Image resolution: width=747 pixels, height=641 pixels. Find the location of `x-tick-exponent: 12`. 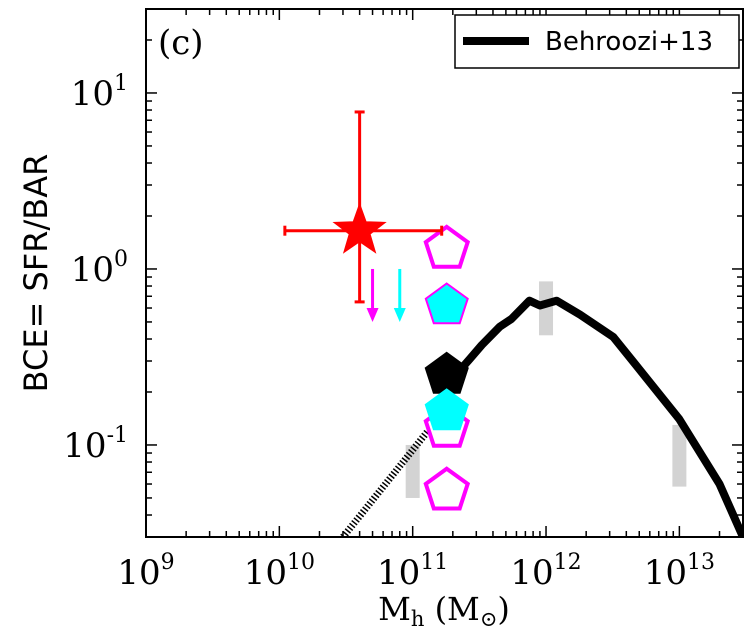

x-tick-exponent: 12 is located at coordinates (568, 562).